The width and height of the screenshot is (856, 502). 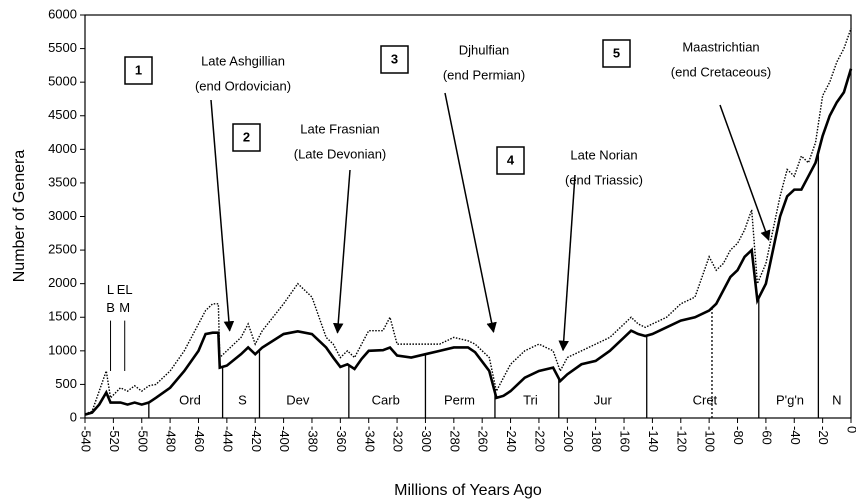 What do you see at coordinates (721, 71) in the screenshot?
I see `annotation-text: (end Cretaceous)` at bounding box center [721, 71].